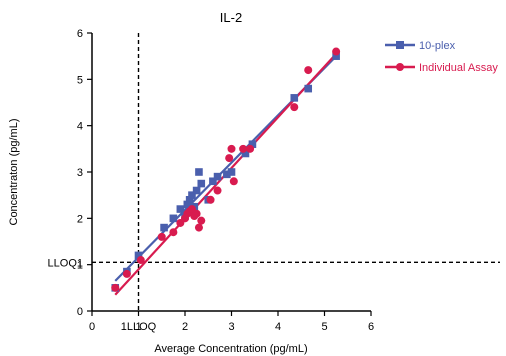 Image resolution: width=506 pixels, height=356 pixels. What do you see at coordinates (80, 127) in the screenshot?
I see `y-tick-label: 4` at bounding box center [80, 127].